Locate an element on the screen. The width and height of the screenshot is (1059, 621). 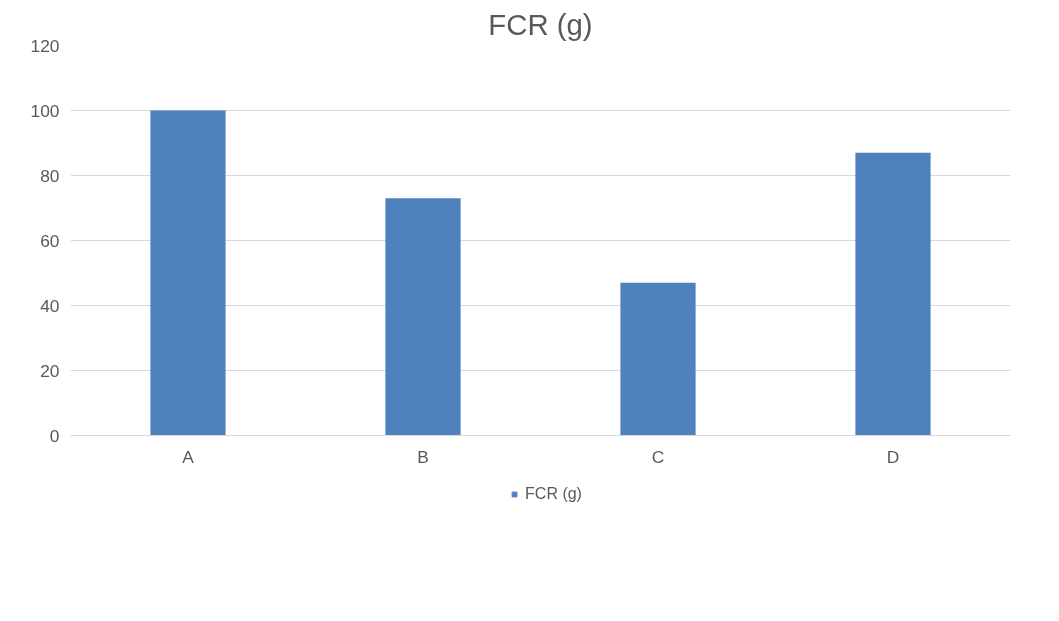
x-tick-label: C is located at coordinates (658, 456).